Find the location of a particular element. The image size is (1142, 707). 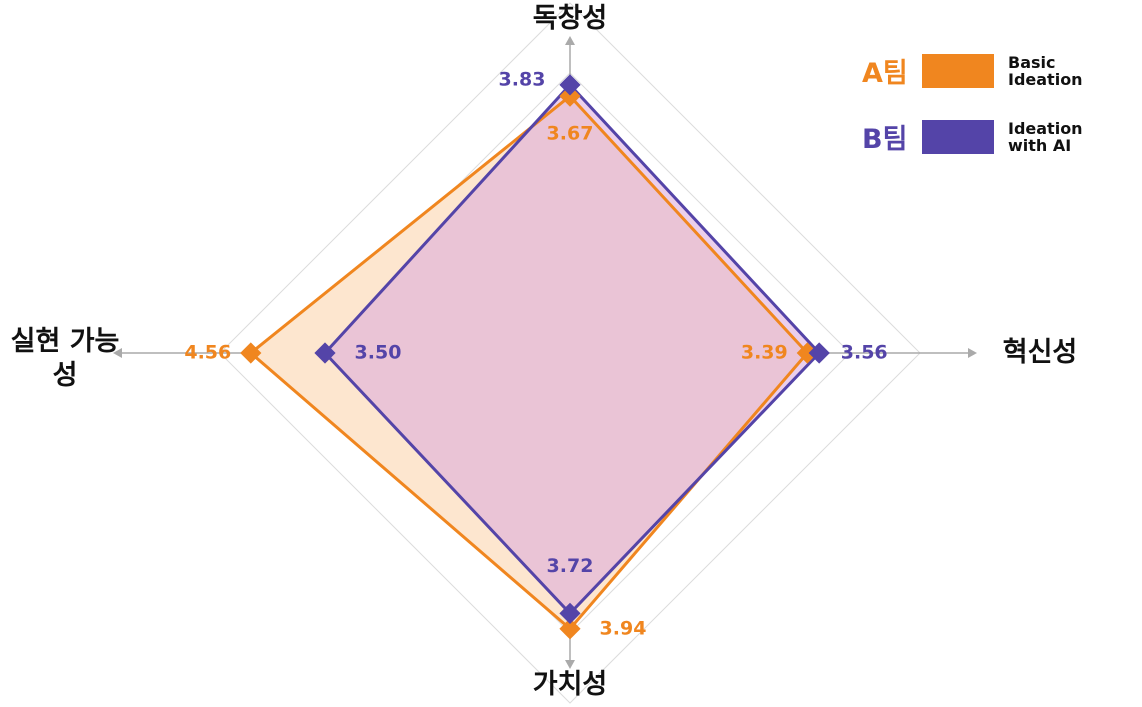

data-label: 3.72 is located at coordinates (570, 566).